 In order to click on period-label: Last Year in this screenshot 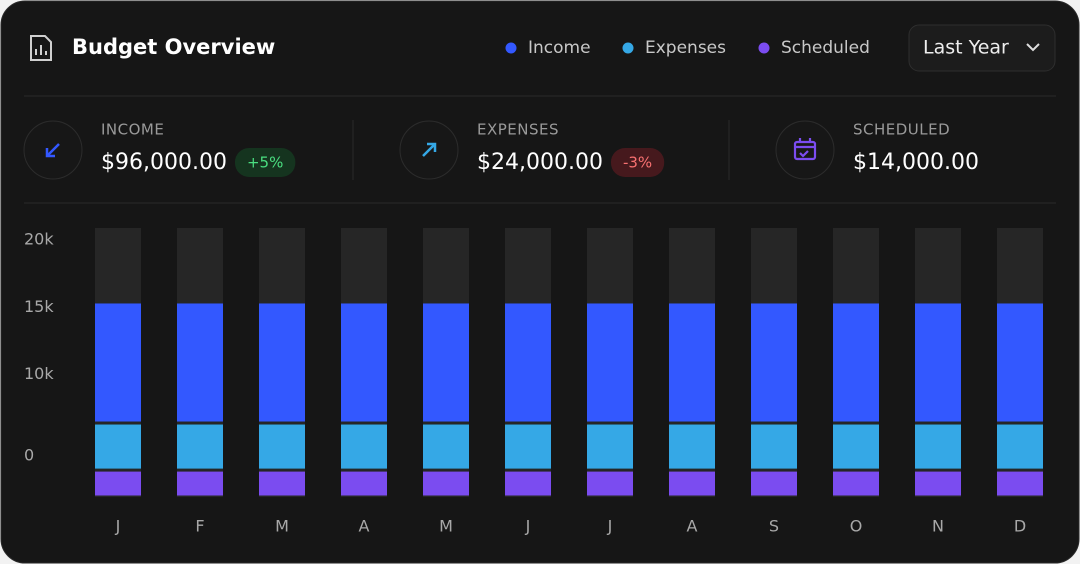, I will do `click(966, 48)`.